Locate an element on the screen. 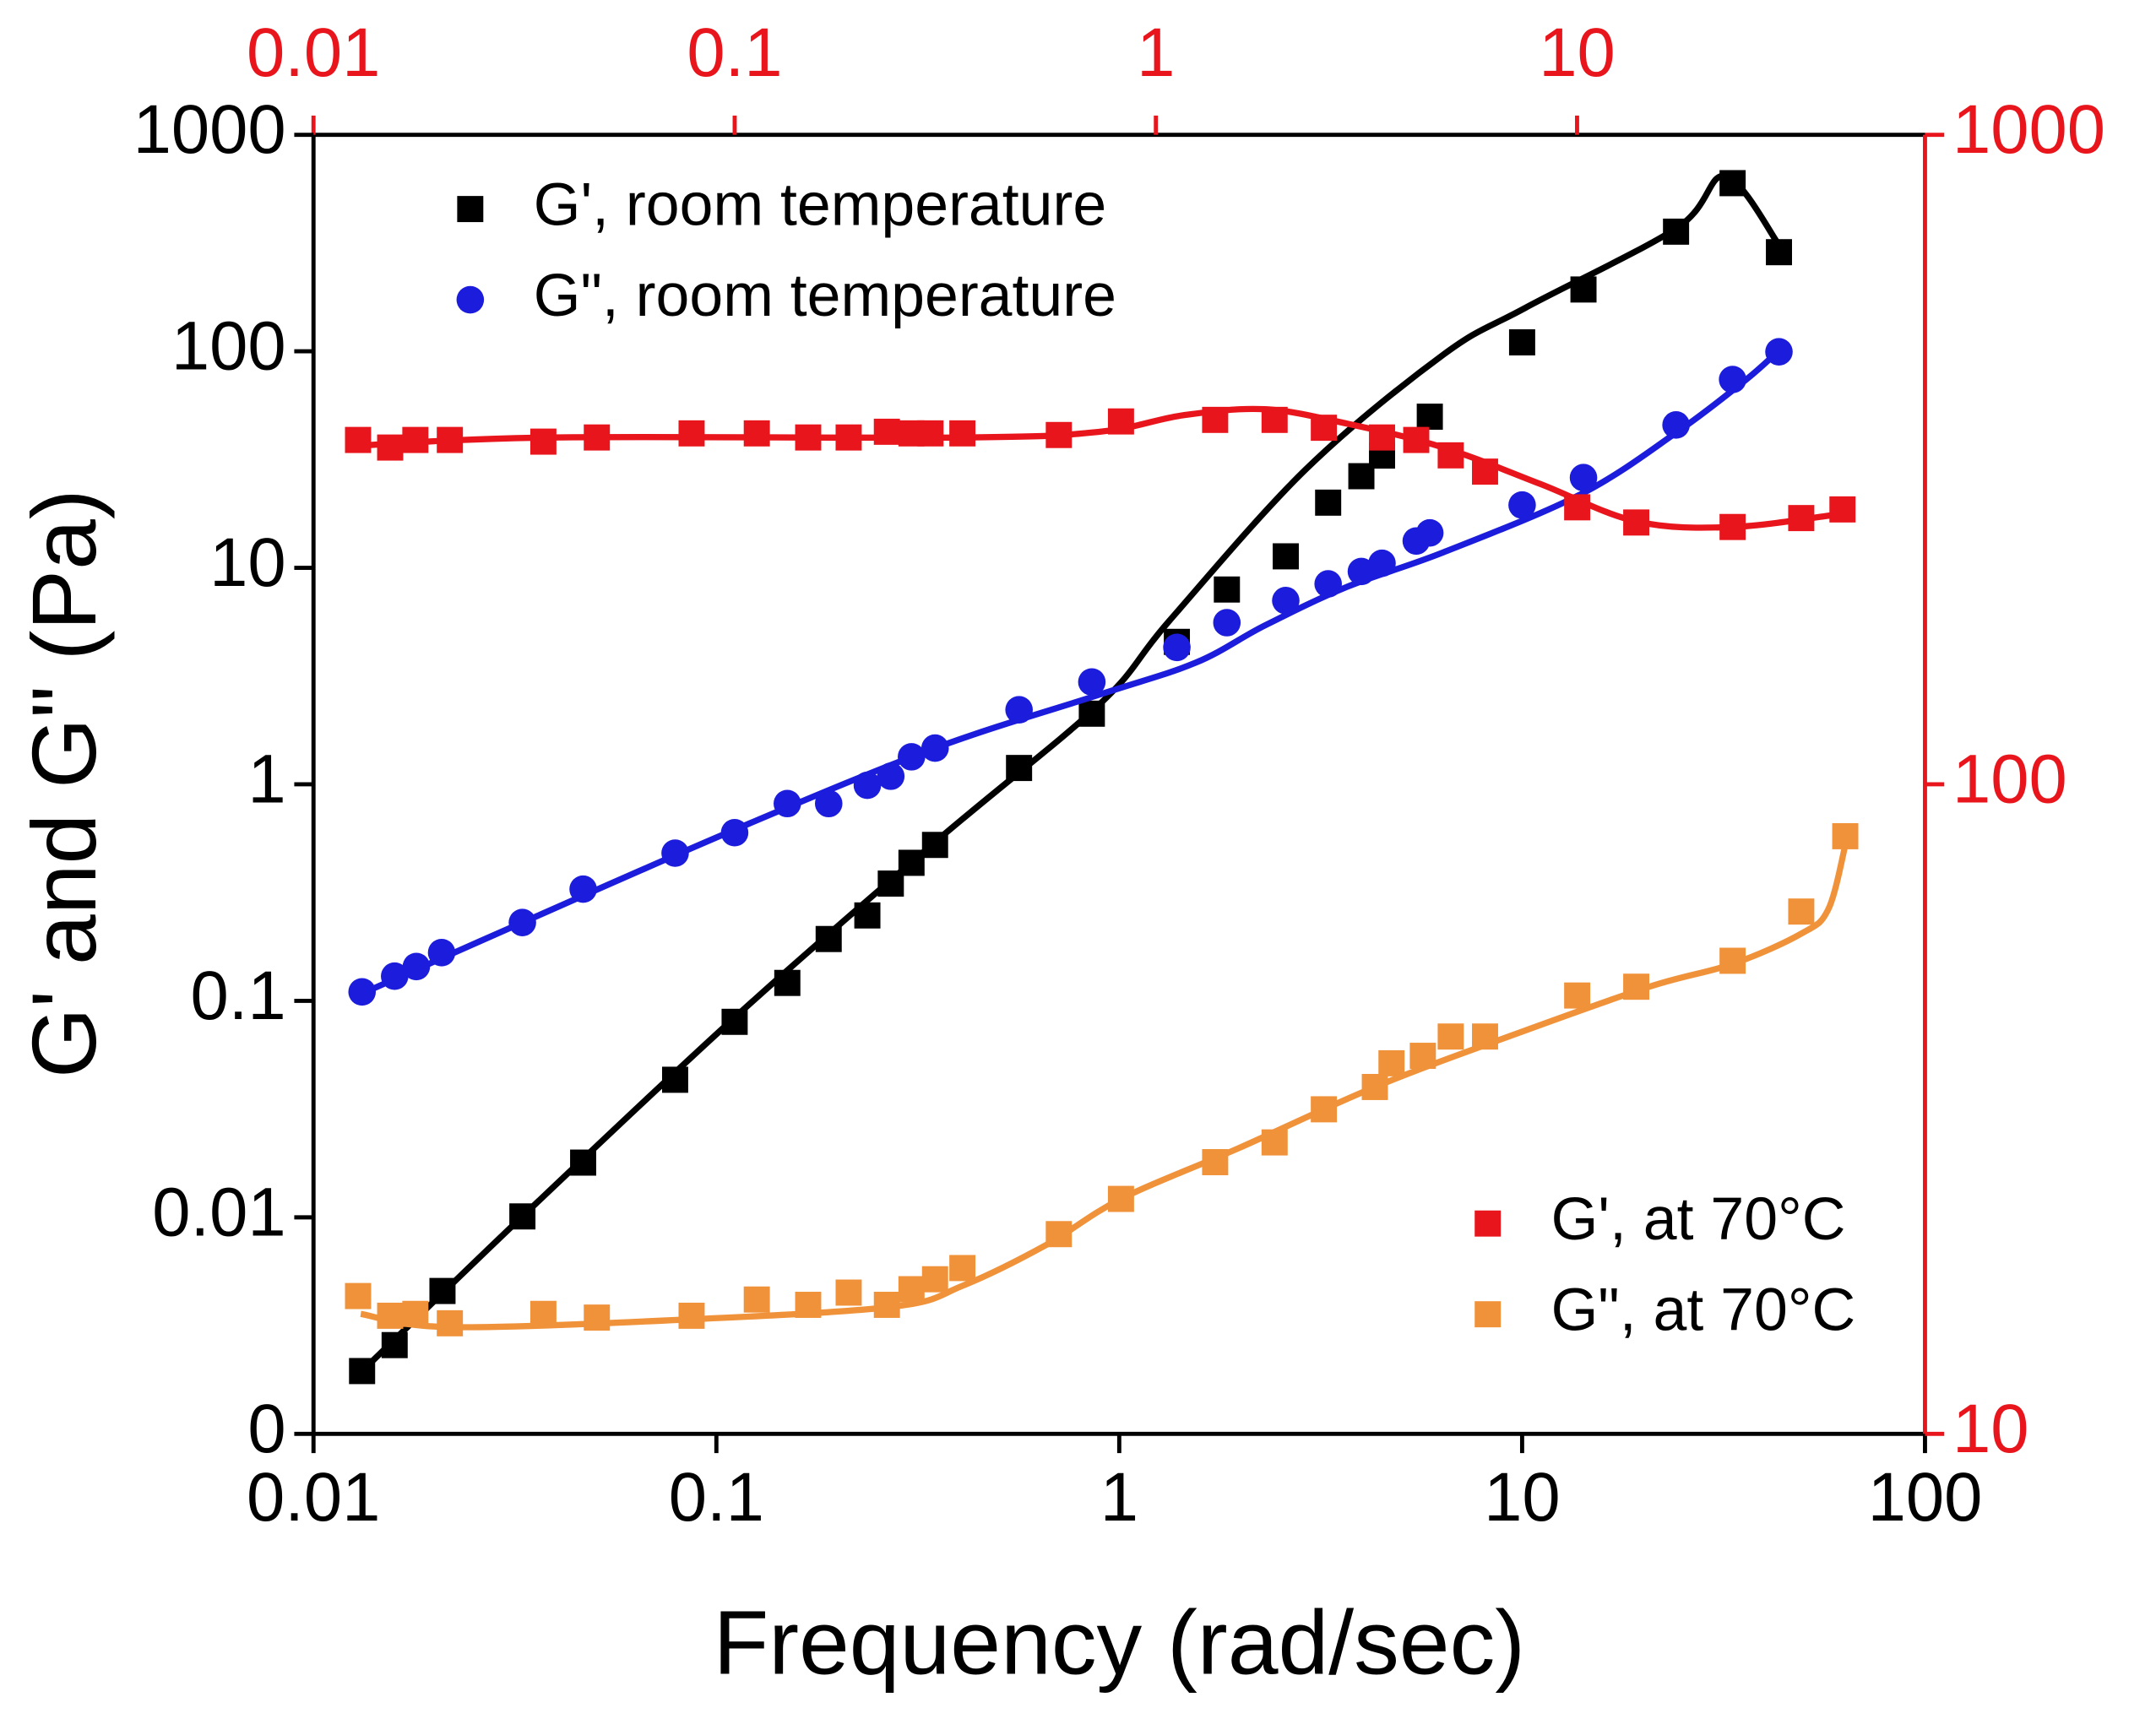  x2-tick-label: 0.01 is located at coordinates (313, 52).